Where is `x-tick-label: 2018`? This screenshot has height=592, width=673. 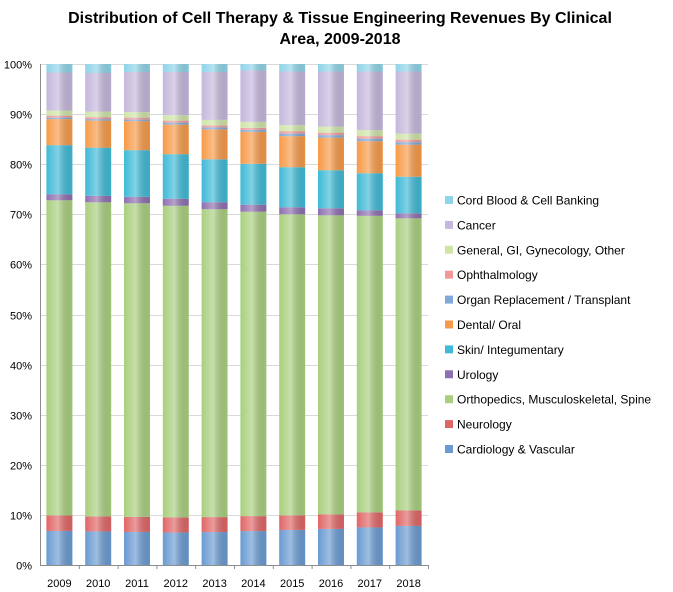 x-tick-label: 2018 is located at coordinates (408, 584).